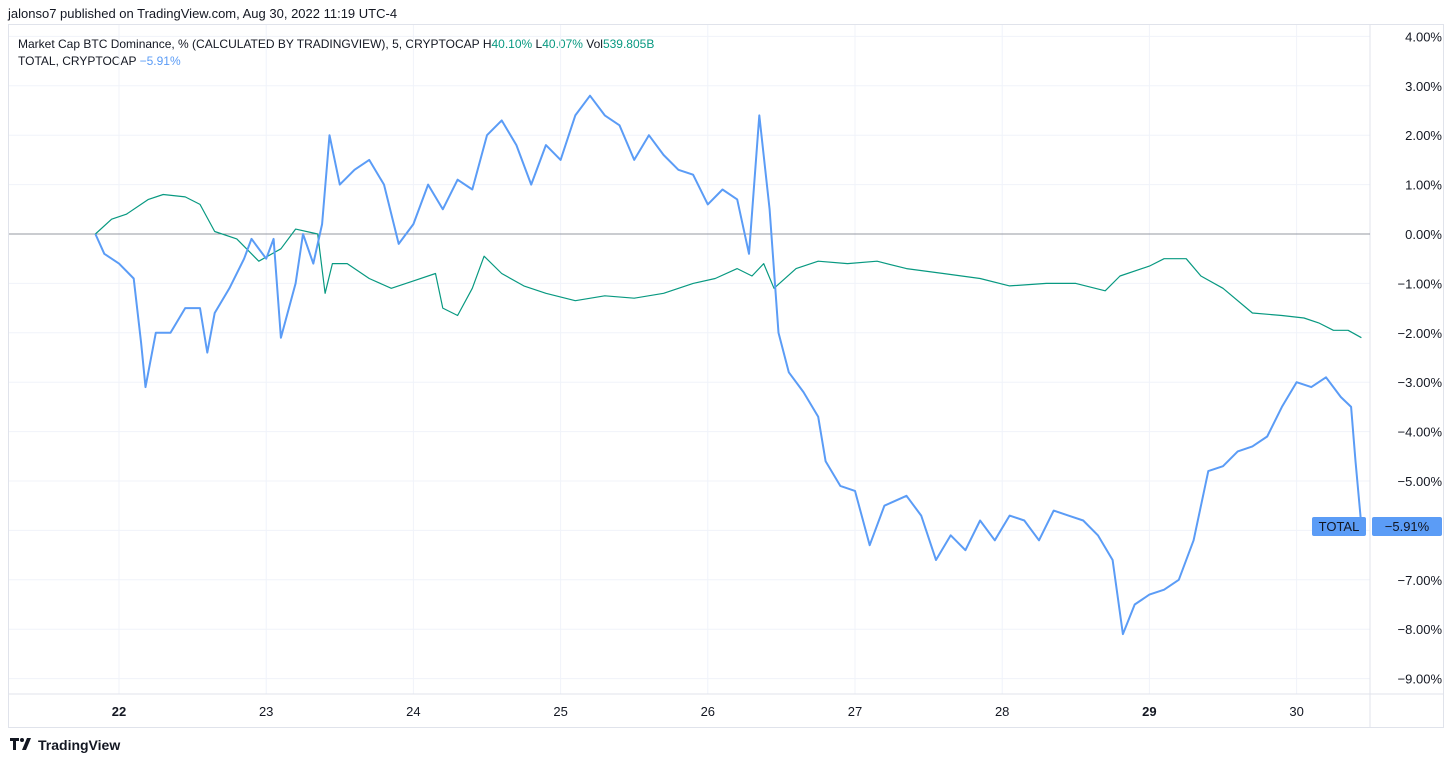  What do you see at coordinates (160, 61) in the screenshot?
I see `legend-total-value: −5.91%` at bounding box center [160, 61].